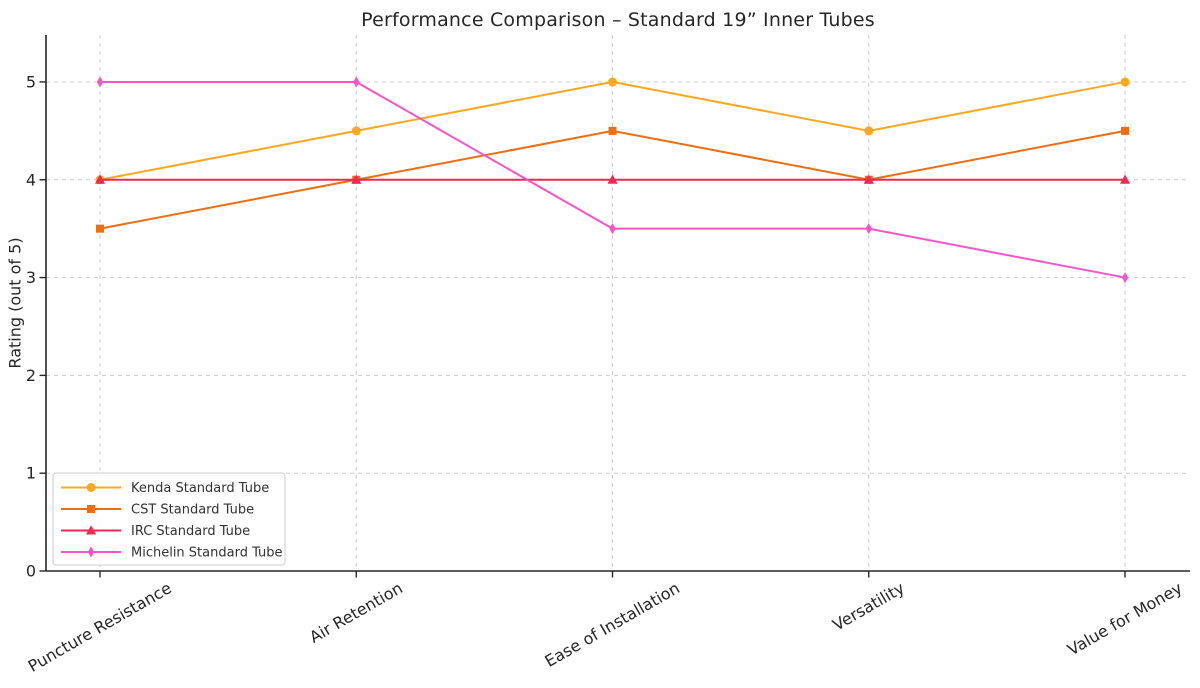 The image size is (1200, 688). What do you see at coordinates (356, 612) in the screenshot?
I see `x-tick-label: Air Retention` at bounding box center [356, 612].